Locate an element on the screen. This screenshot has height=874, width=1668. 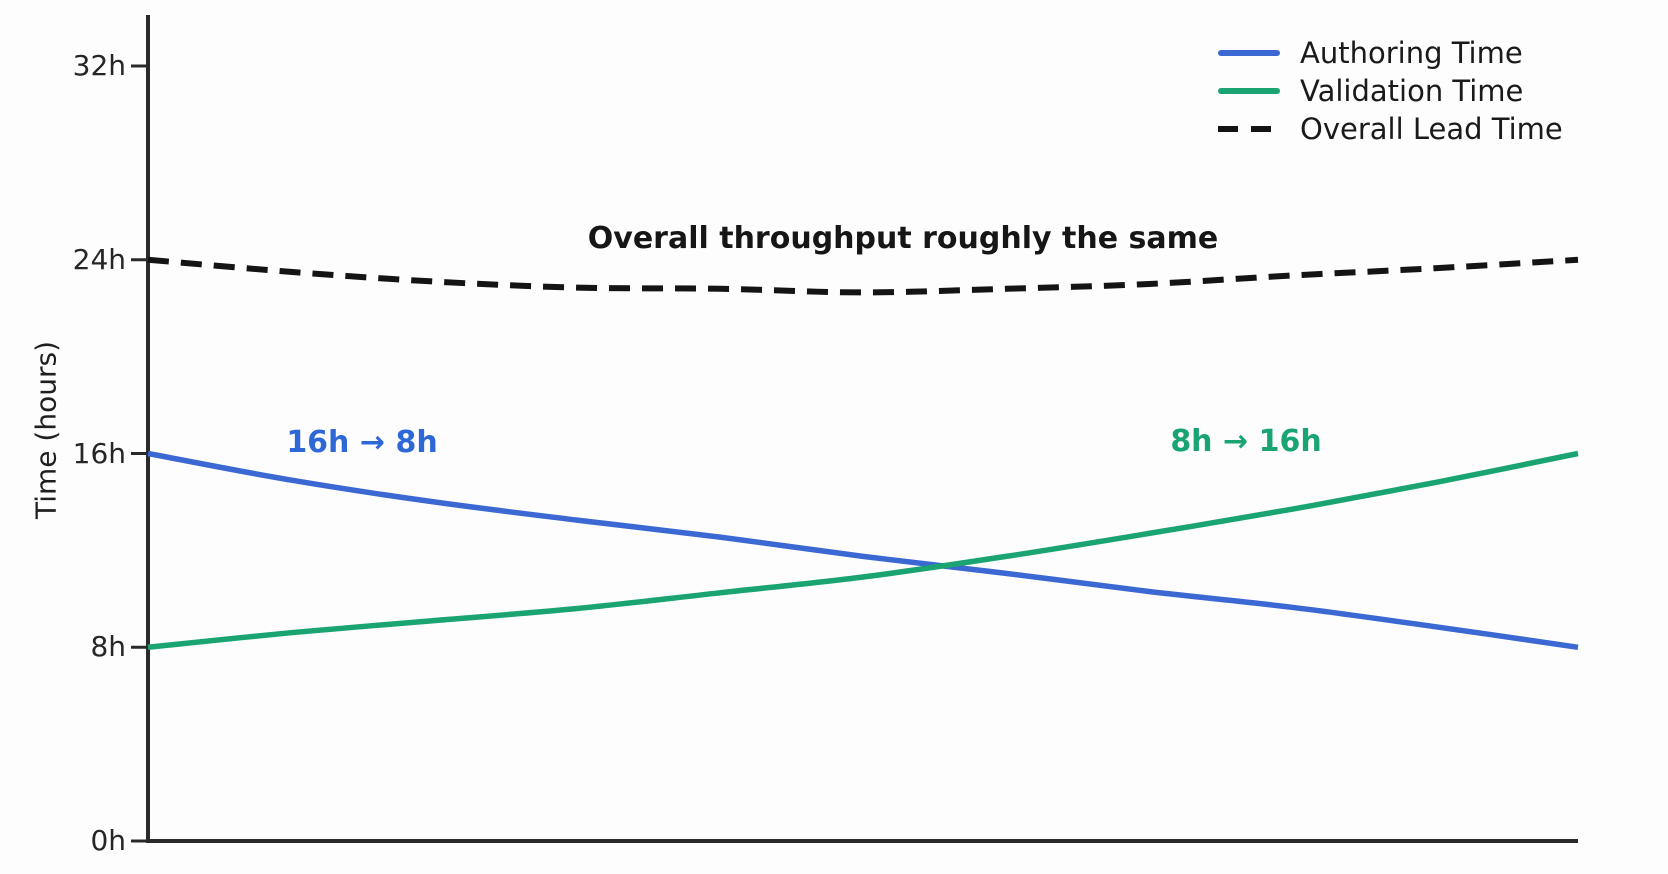
legend-item-validation: Validation Time is located at coordinates (1390, 91).